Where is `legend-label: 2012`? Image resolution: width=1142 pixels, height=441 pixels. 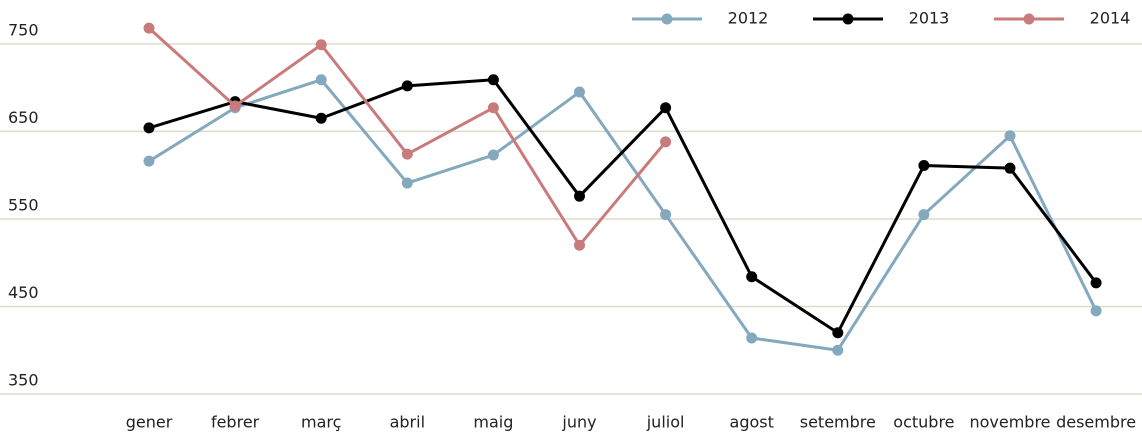
legend-label: 2012 is located at coordinates (748, 18).